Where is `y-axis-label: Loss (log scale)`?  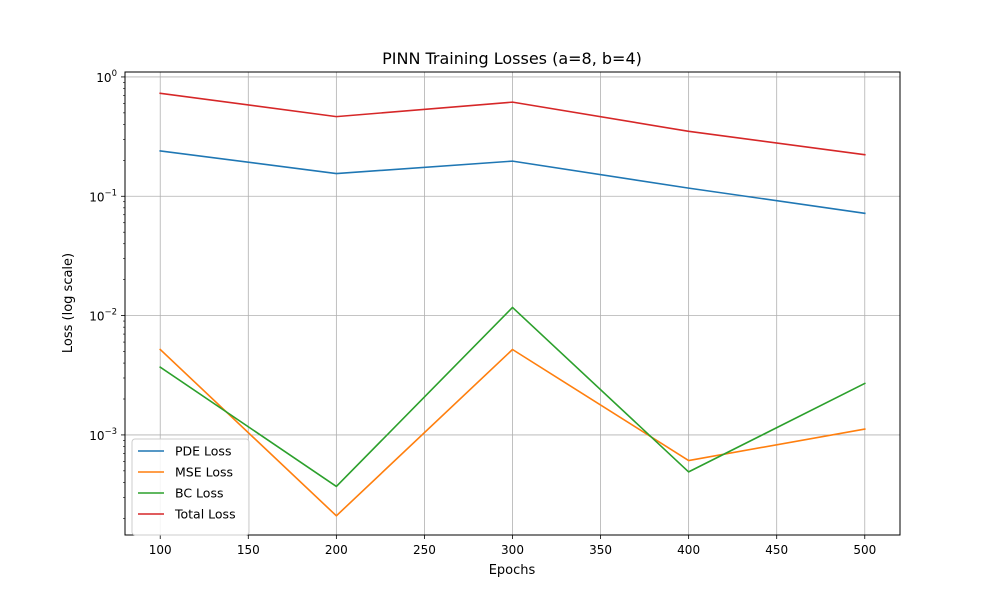
y-axis-label: Loss (log scale) is located at coordinates (68, 303).